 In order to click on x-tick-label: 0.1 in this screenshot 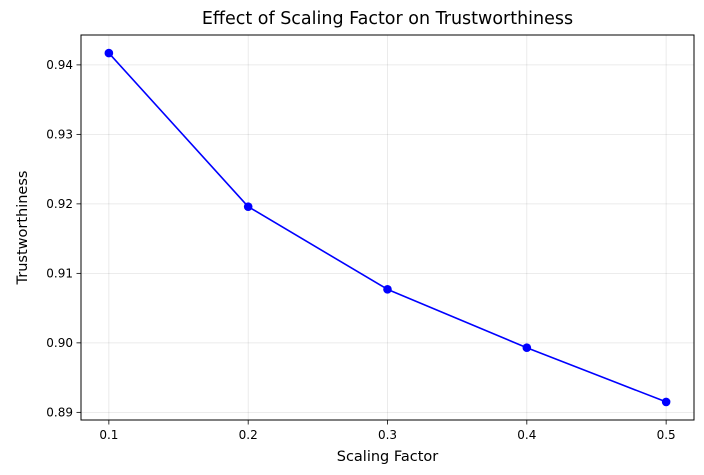, I will do `click(108, 435)`.